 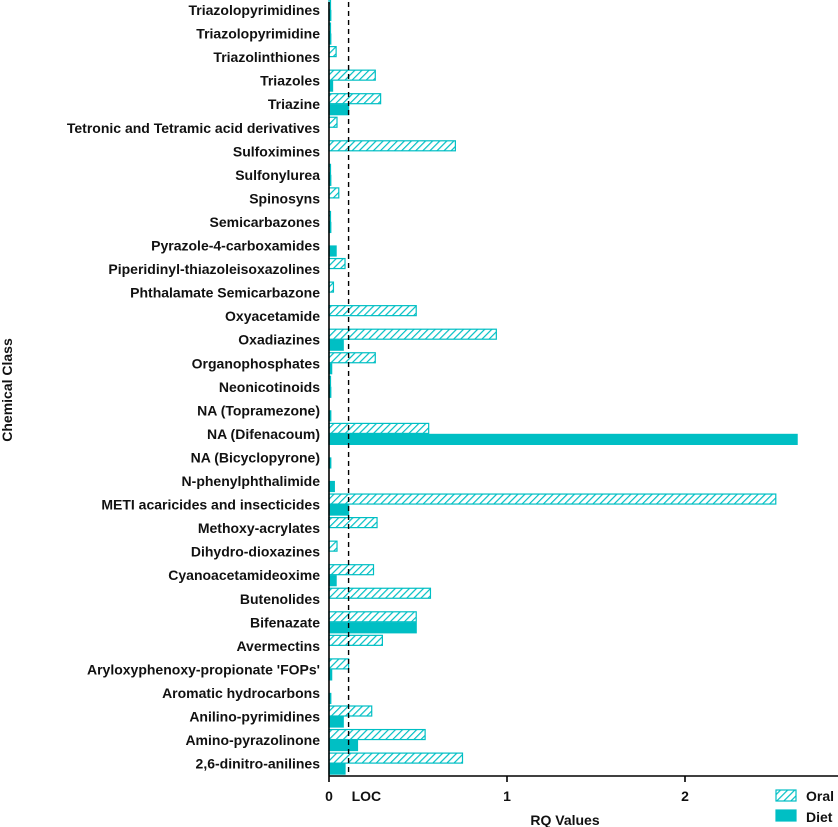 What do you see at coordinates (259, 528) in the screenshot?
I see `category-label: Methoxy-acrylates` at bounding box center [259, 528].